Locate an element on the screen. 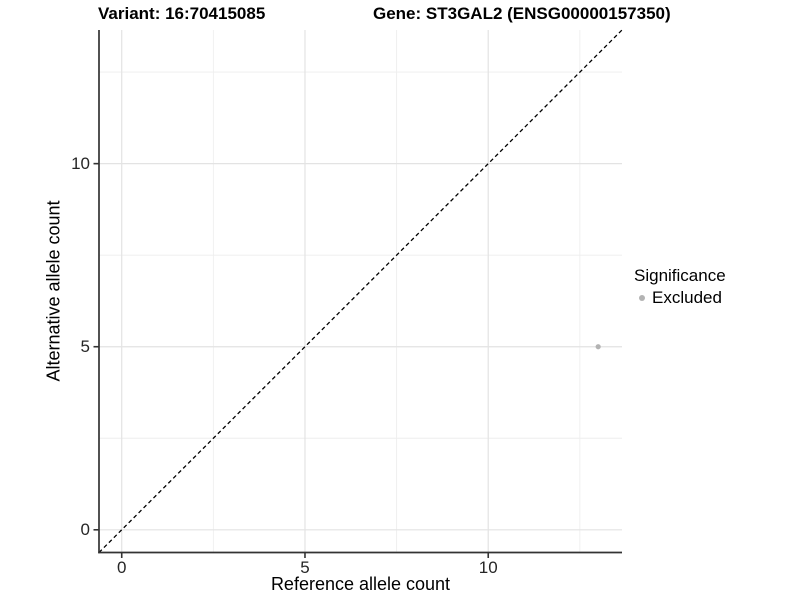 The width and height of the screenshot is (800, 600). x-tick-label: 5 is located at coordinates (305, 567).